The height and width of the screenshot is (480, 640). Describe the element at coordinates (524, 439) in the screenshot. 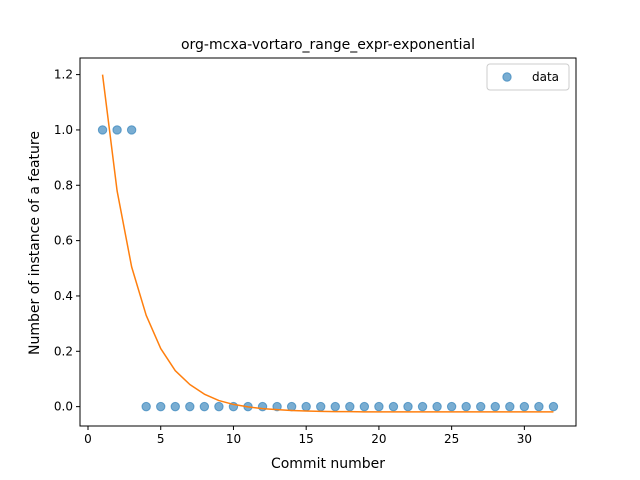

I see `x-tick-label: 30` at that location.